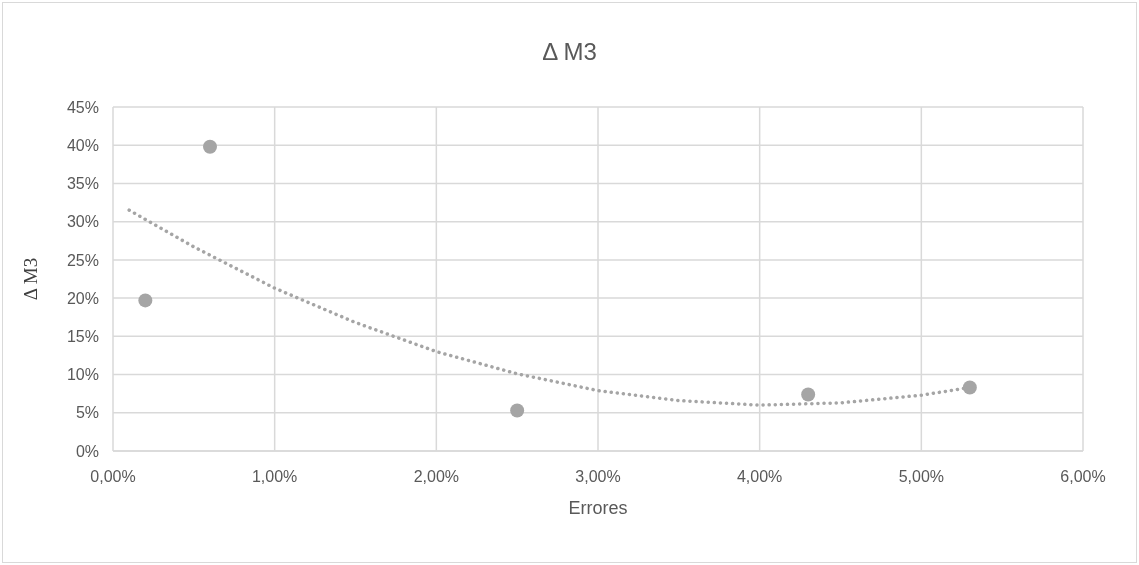 This screenshot has height=565, width=1139. Describe the element at coordinates (569, 52) in the screenshot. I see `chart-title: Δ M3` at that location.